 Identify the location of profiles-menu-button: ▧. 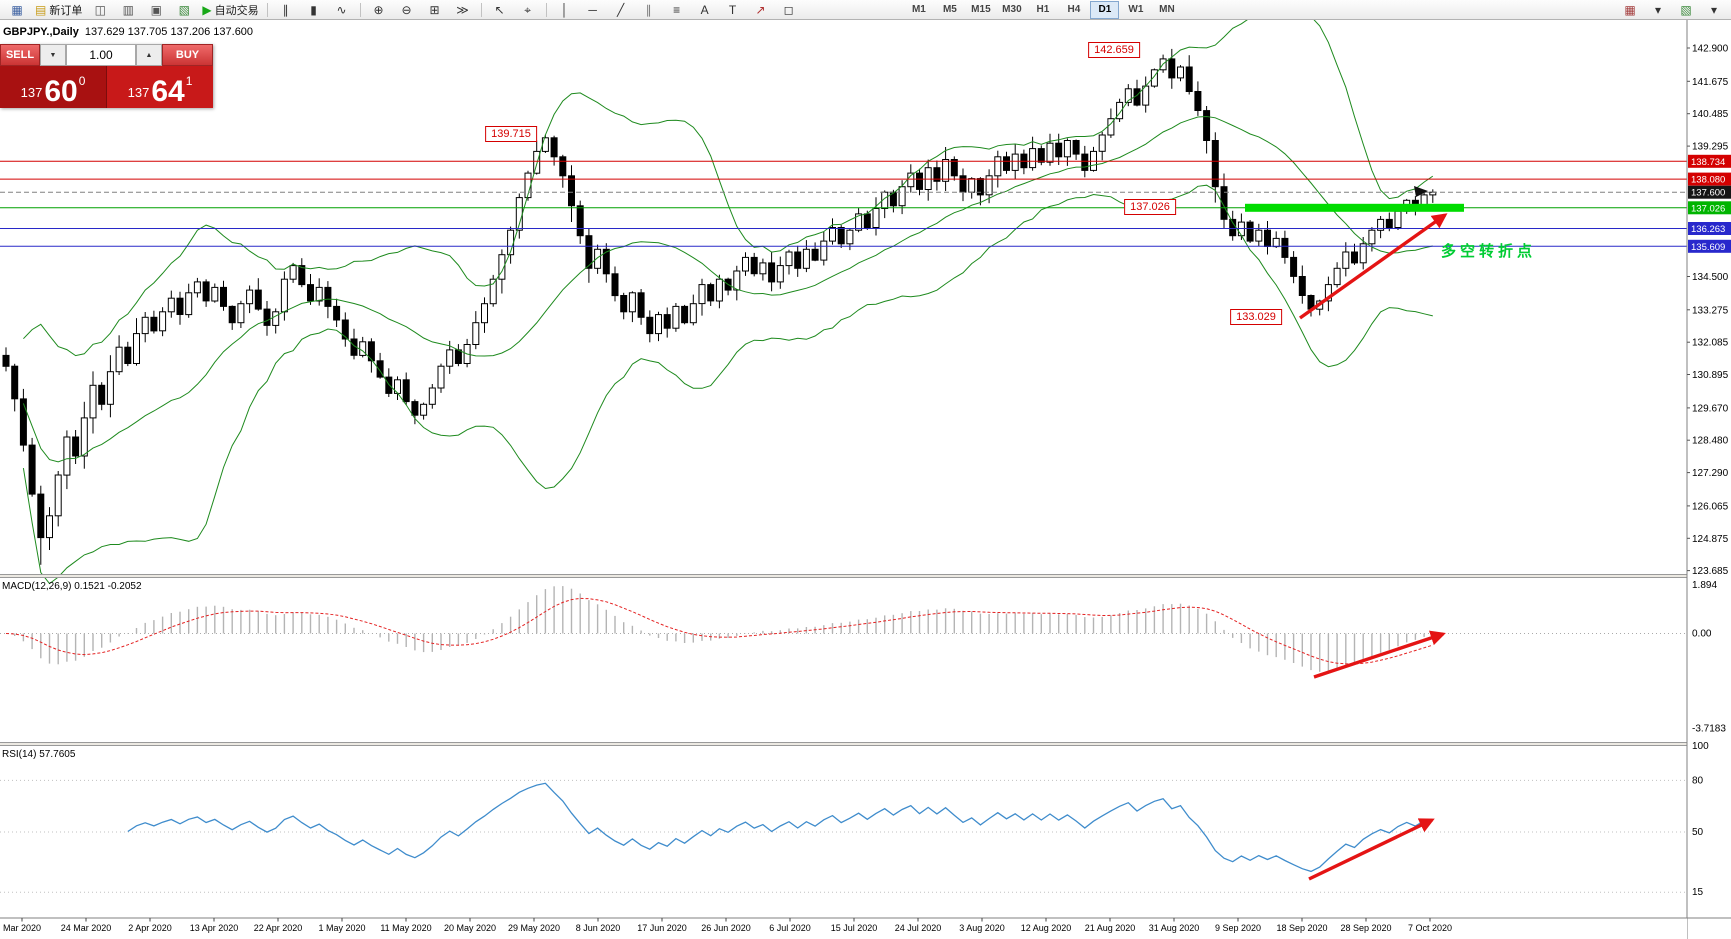
(1686, 9).